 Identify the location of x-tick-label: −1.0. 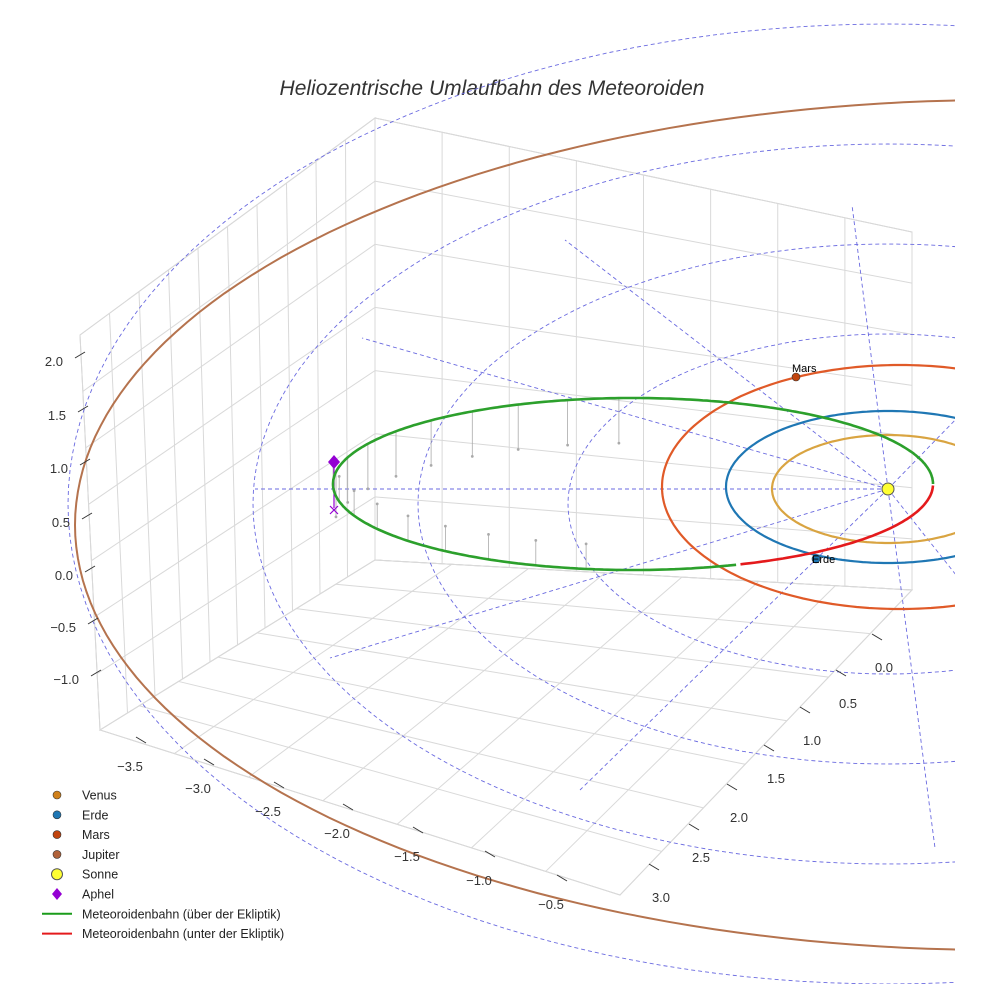
(479, 880).